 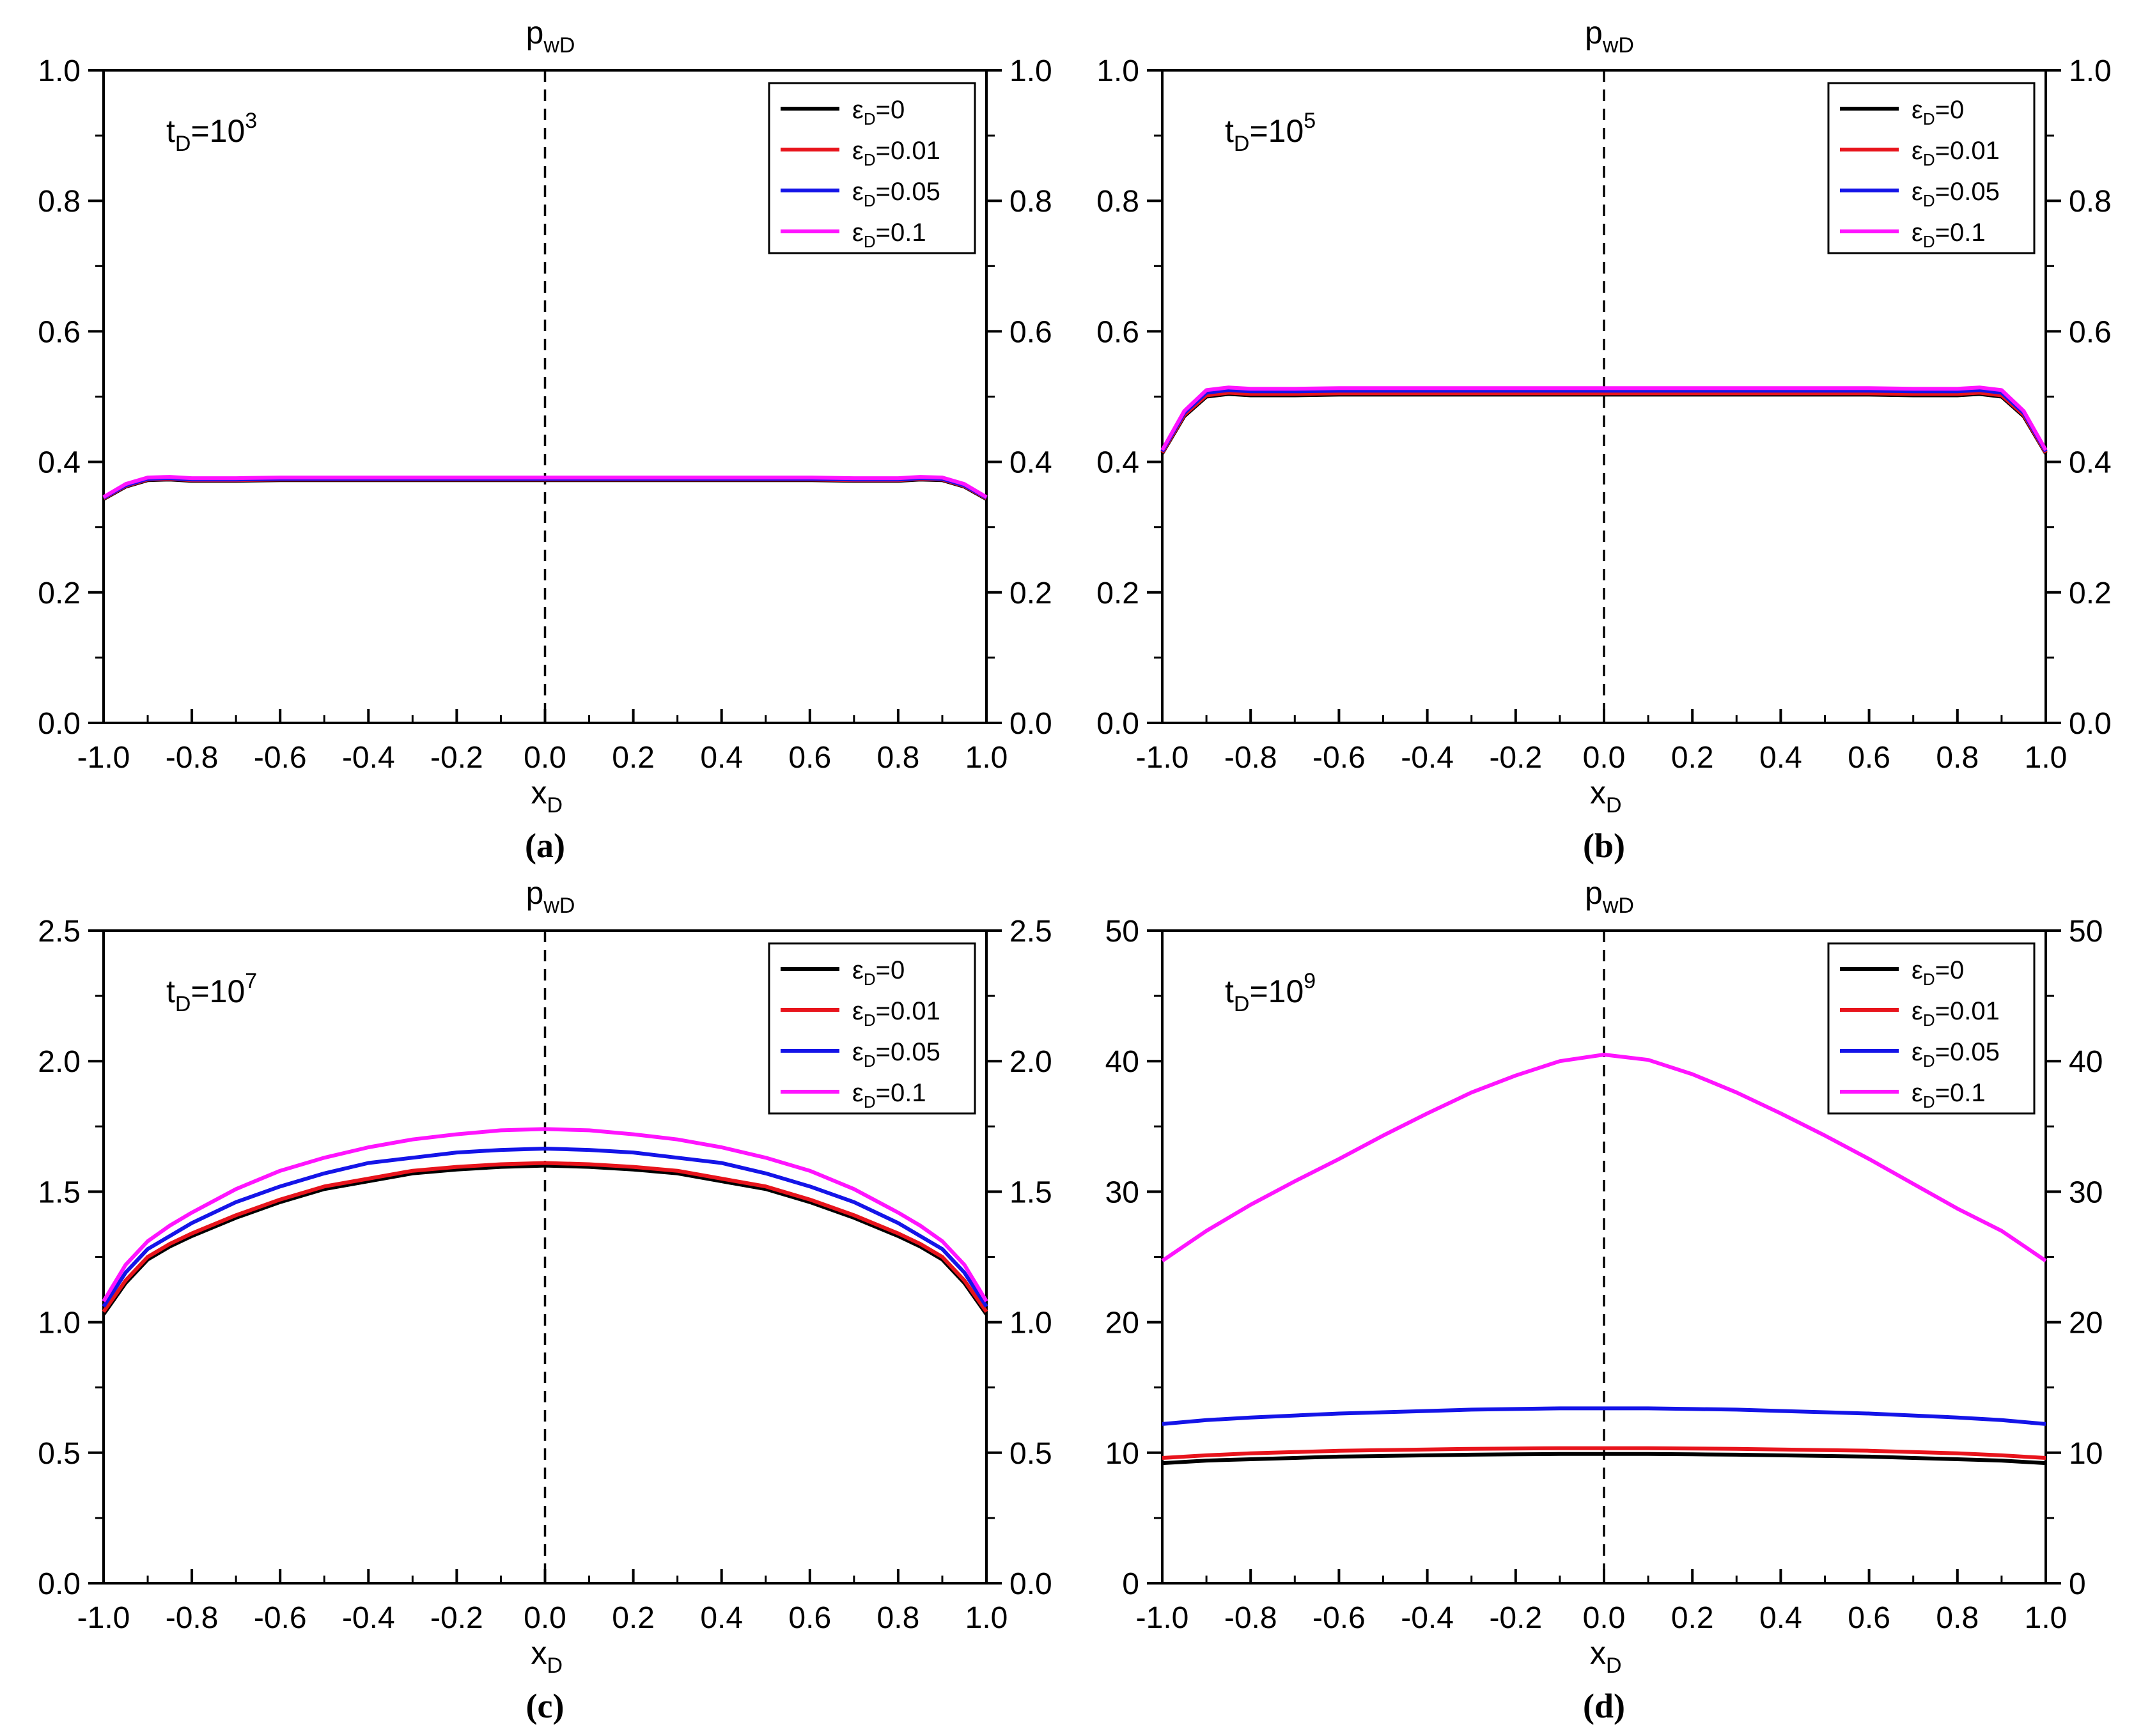 I want to click on x-tick-label: 0.8, so click(x=898, y=758).